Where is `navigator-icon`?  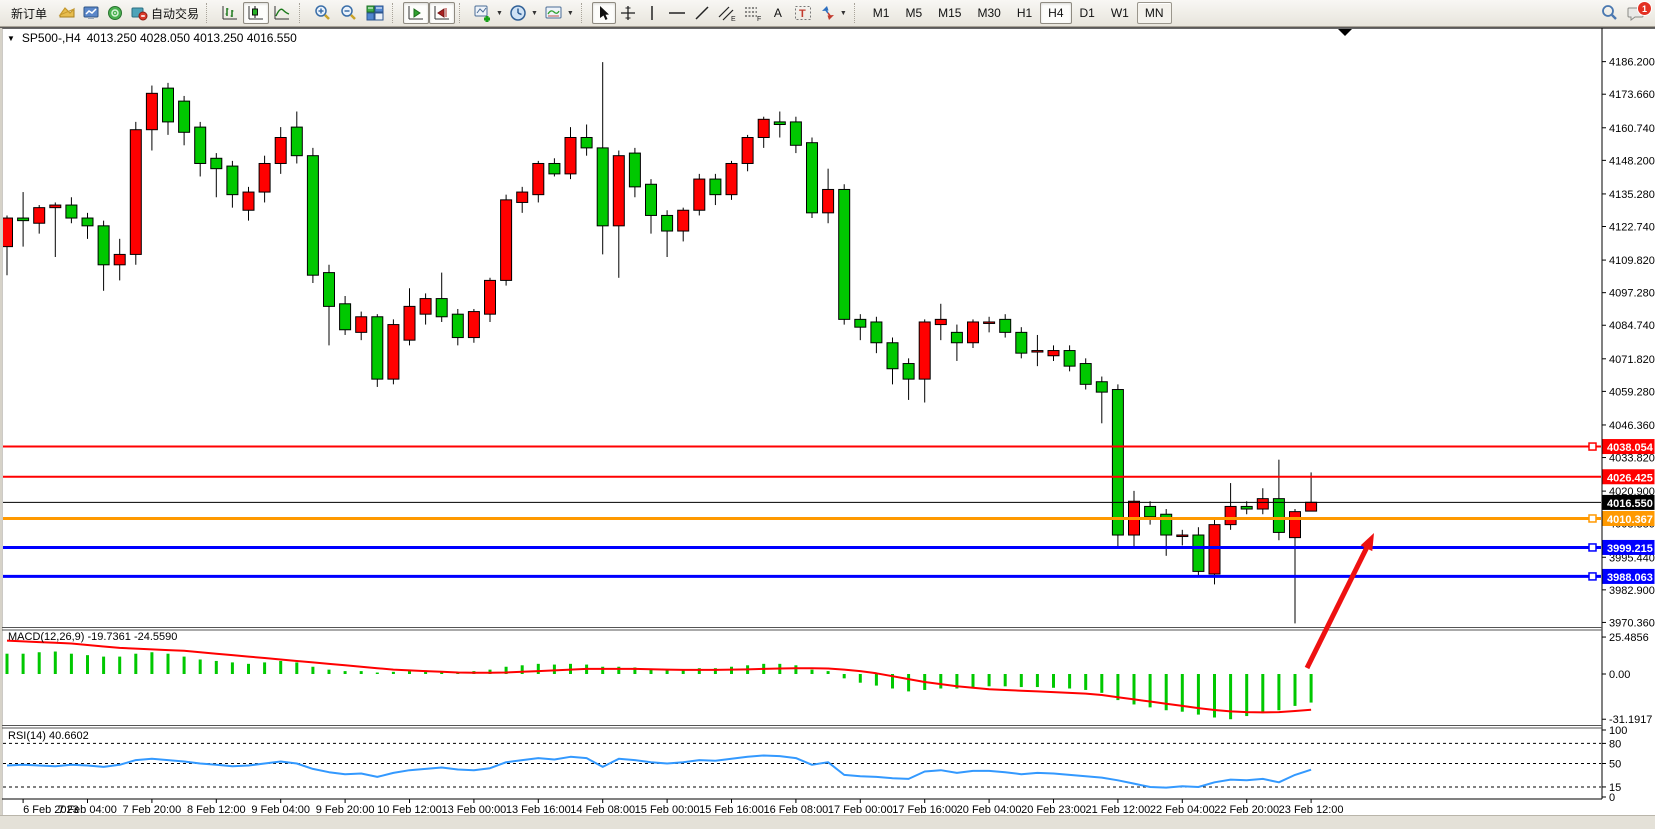
navigator-icon is located at coordinates (115, 13).